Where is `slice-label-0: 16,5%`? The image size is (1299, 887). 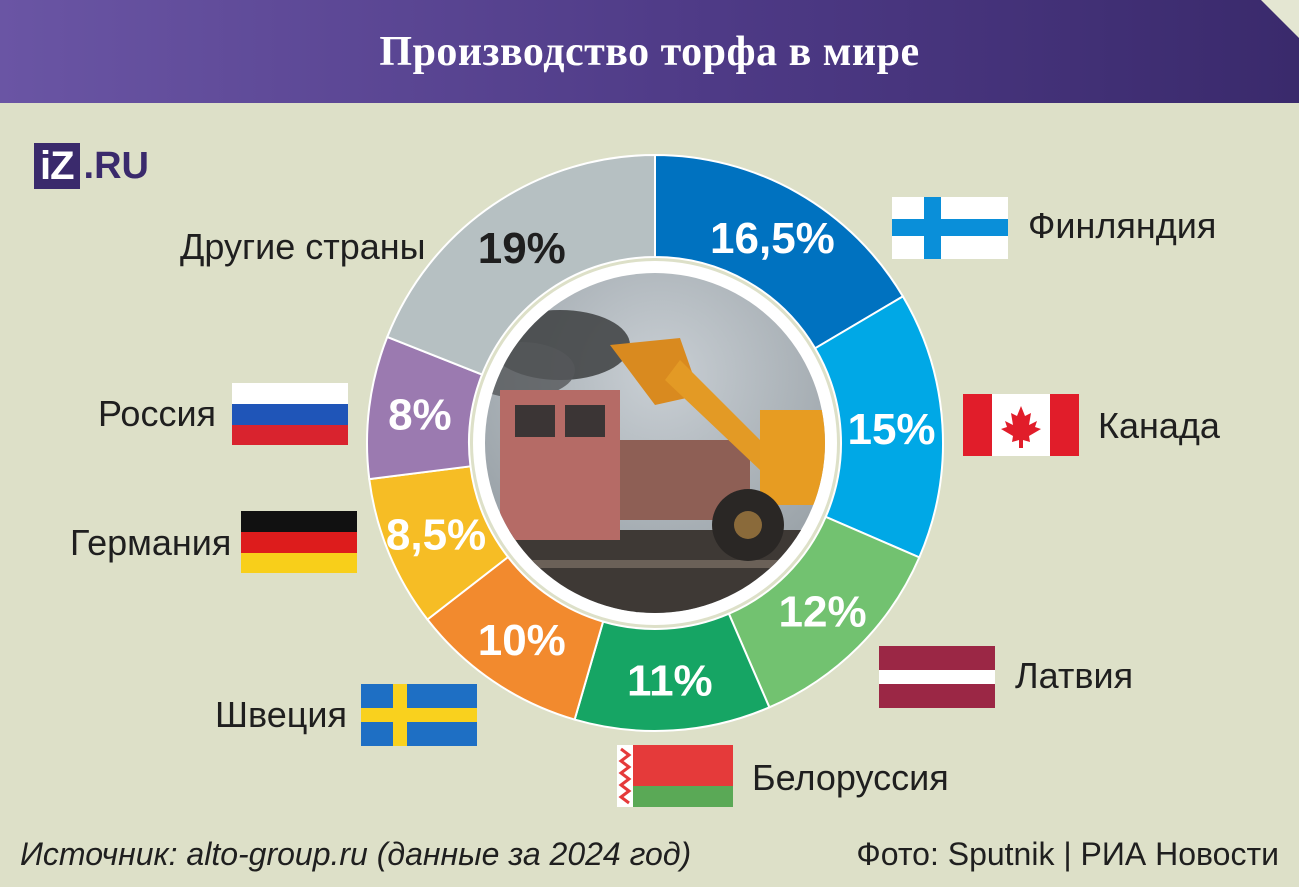 slice-label-0: 16,5% is located at coordinates (772, 238).